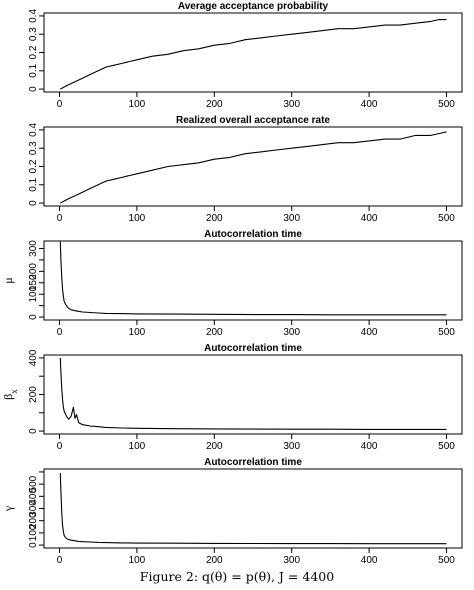 The image size is (474, 590). I want to click on y-axis-label: βx, so click(10, 394).